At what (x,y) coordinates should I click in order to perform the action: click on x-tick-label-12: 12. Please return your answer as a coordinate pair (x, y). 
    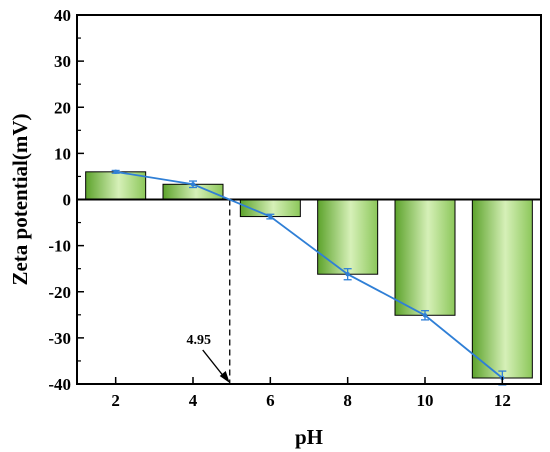
    Looking at the image, I should click on (502, 400).